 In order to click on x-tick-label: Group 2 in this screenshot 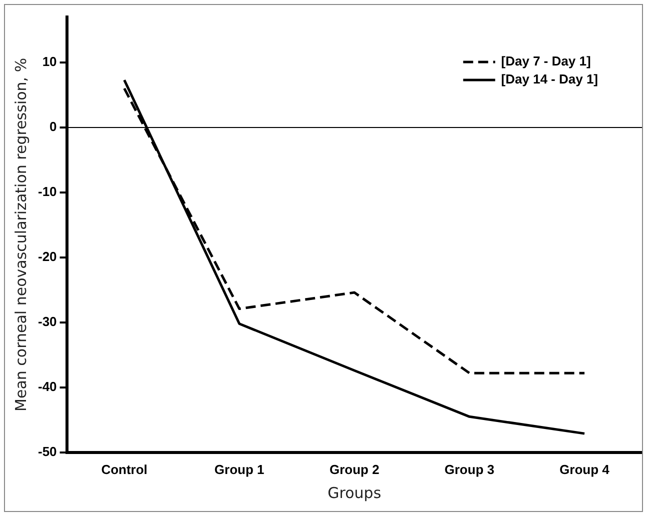, I will do `click(354, 469)`.